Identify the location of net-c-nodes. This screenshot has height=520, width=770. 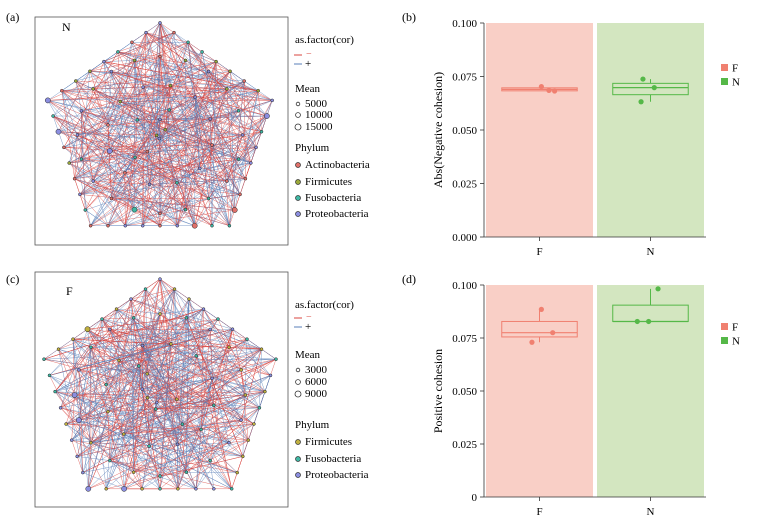
(160, 384).